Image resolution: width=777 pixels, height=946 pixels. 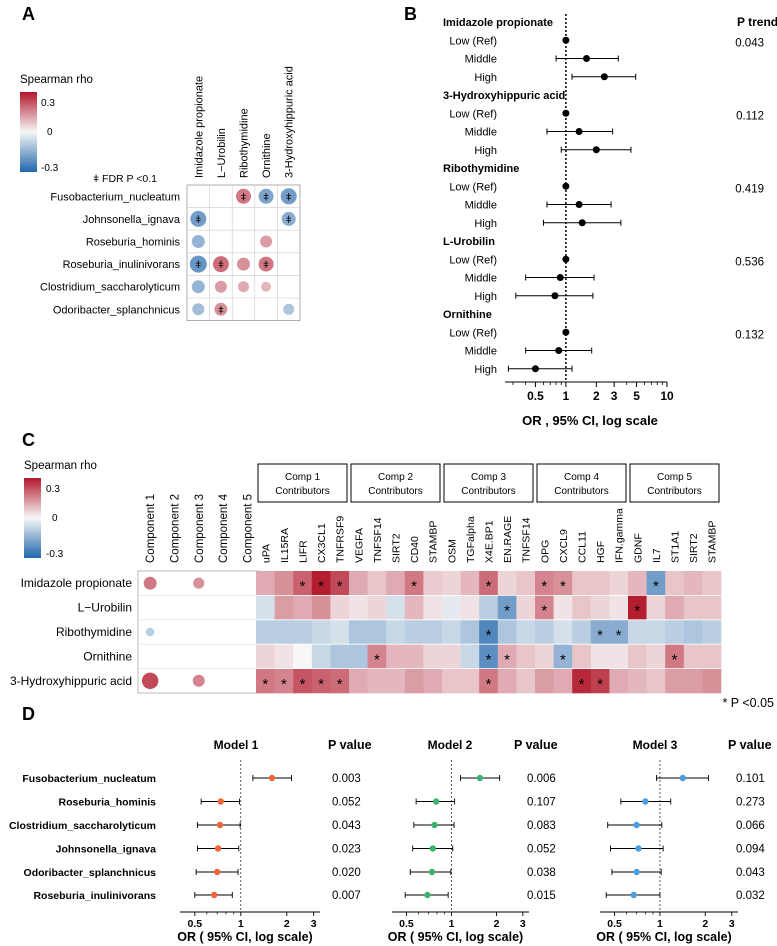 What do you see at coordinates (415, 549) in the screenshot?
I see `panel-c-protein-label: CD40` at bounding box center [415, 549].